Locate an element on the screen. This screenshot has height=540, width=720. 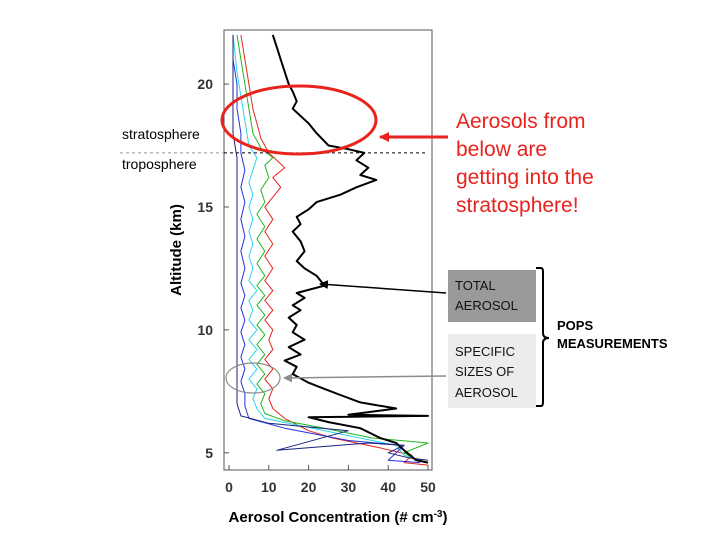
specific-sizes-box is located at coordinates (492, 371).